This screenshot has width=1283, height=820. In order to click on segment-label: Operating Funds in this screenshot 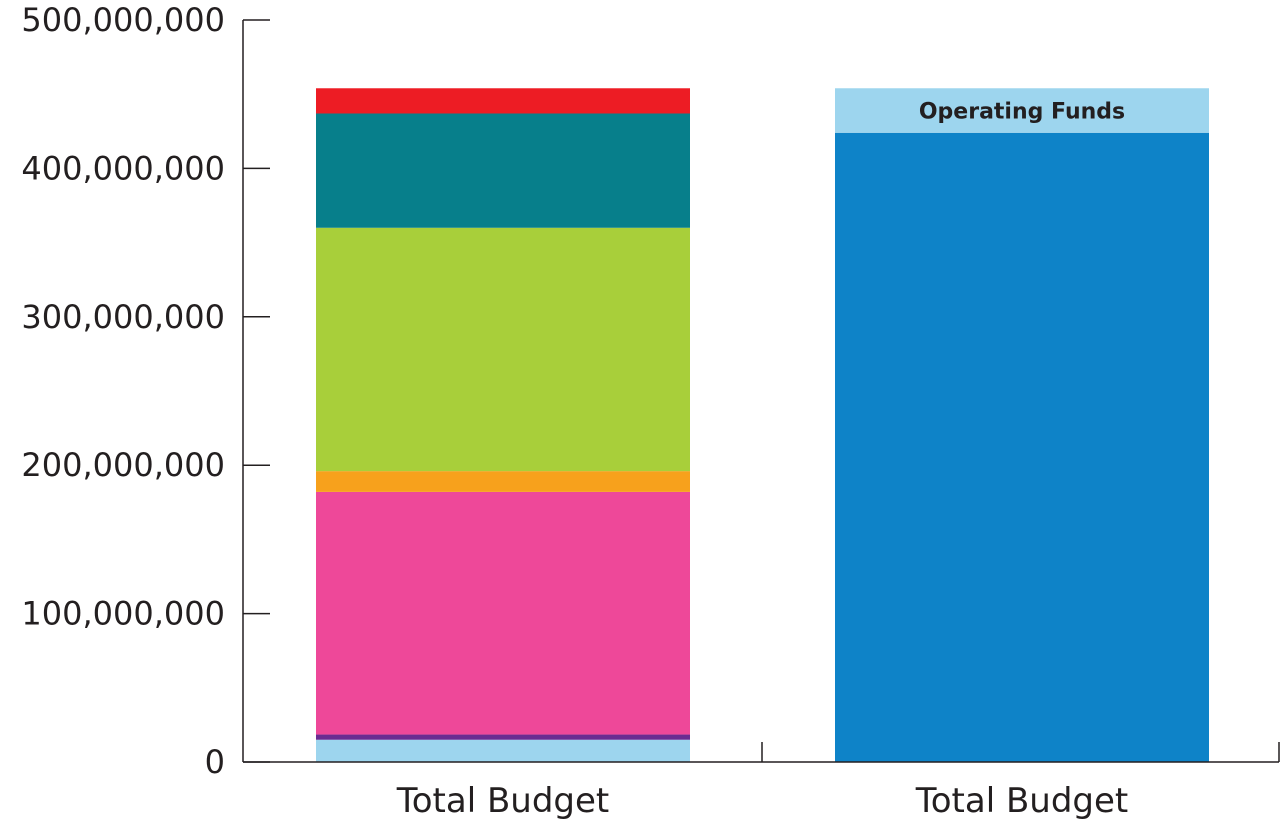, I will do `click(1022, 112)`.